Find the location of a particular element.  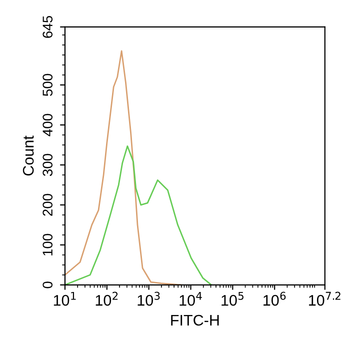

x-tick-label: 10$^{7.2}$ is located at coordinates (324, 299).